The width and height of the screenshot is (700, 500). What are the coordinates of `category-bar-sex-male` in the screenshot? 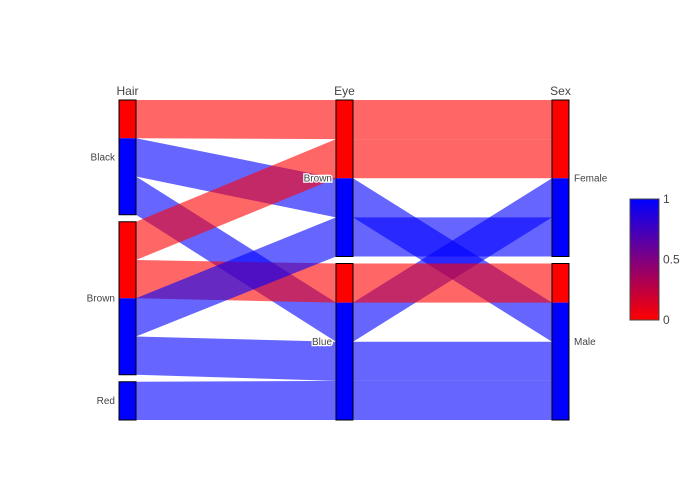 It's located at (560, 342).